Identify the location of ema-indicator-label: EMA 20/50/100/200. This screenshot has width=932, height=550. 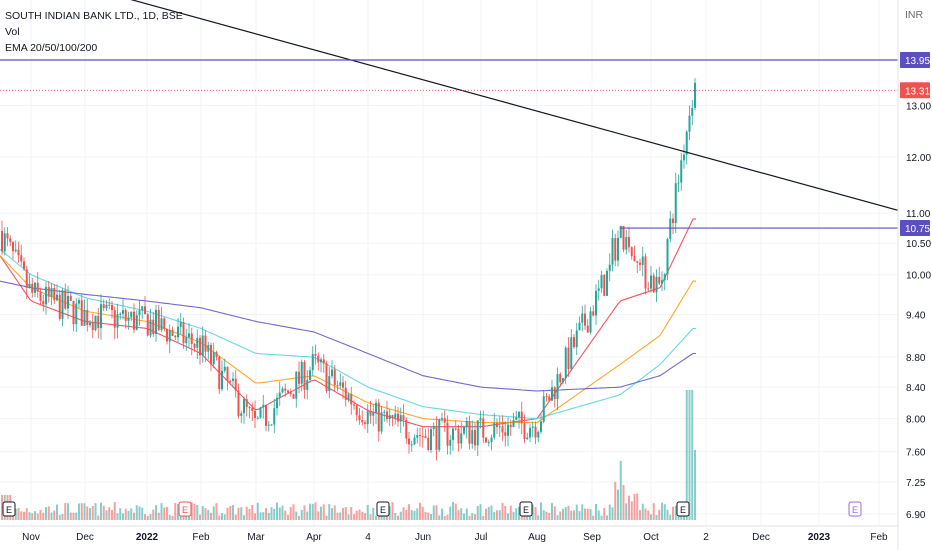
(51, 48).